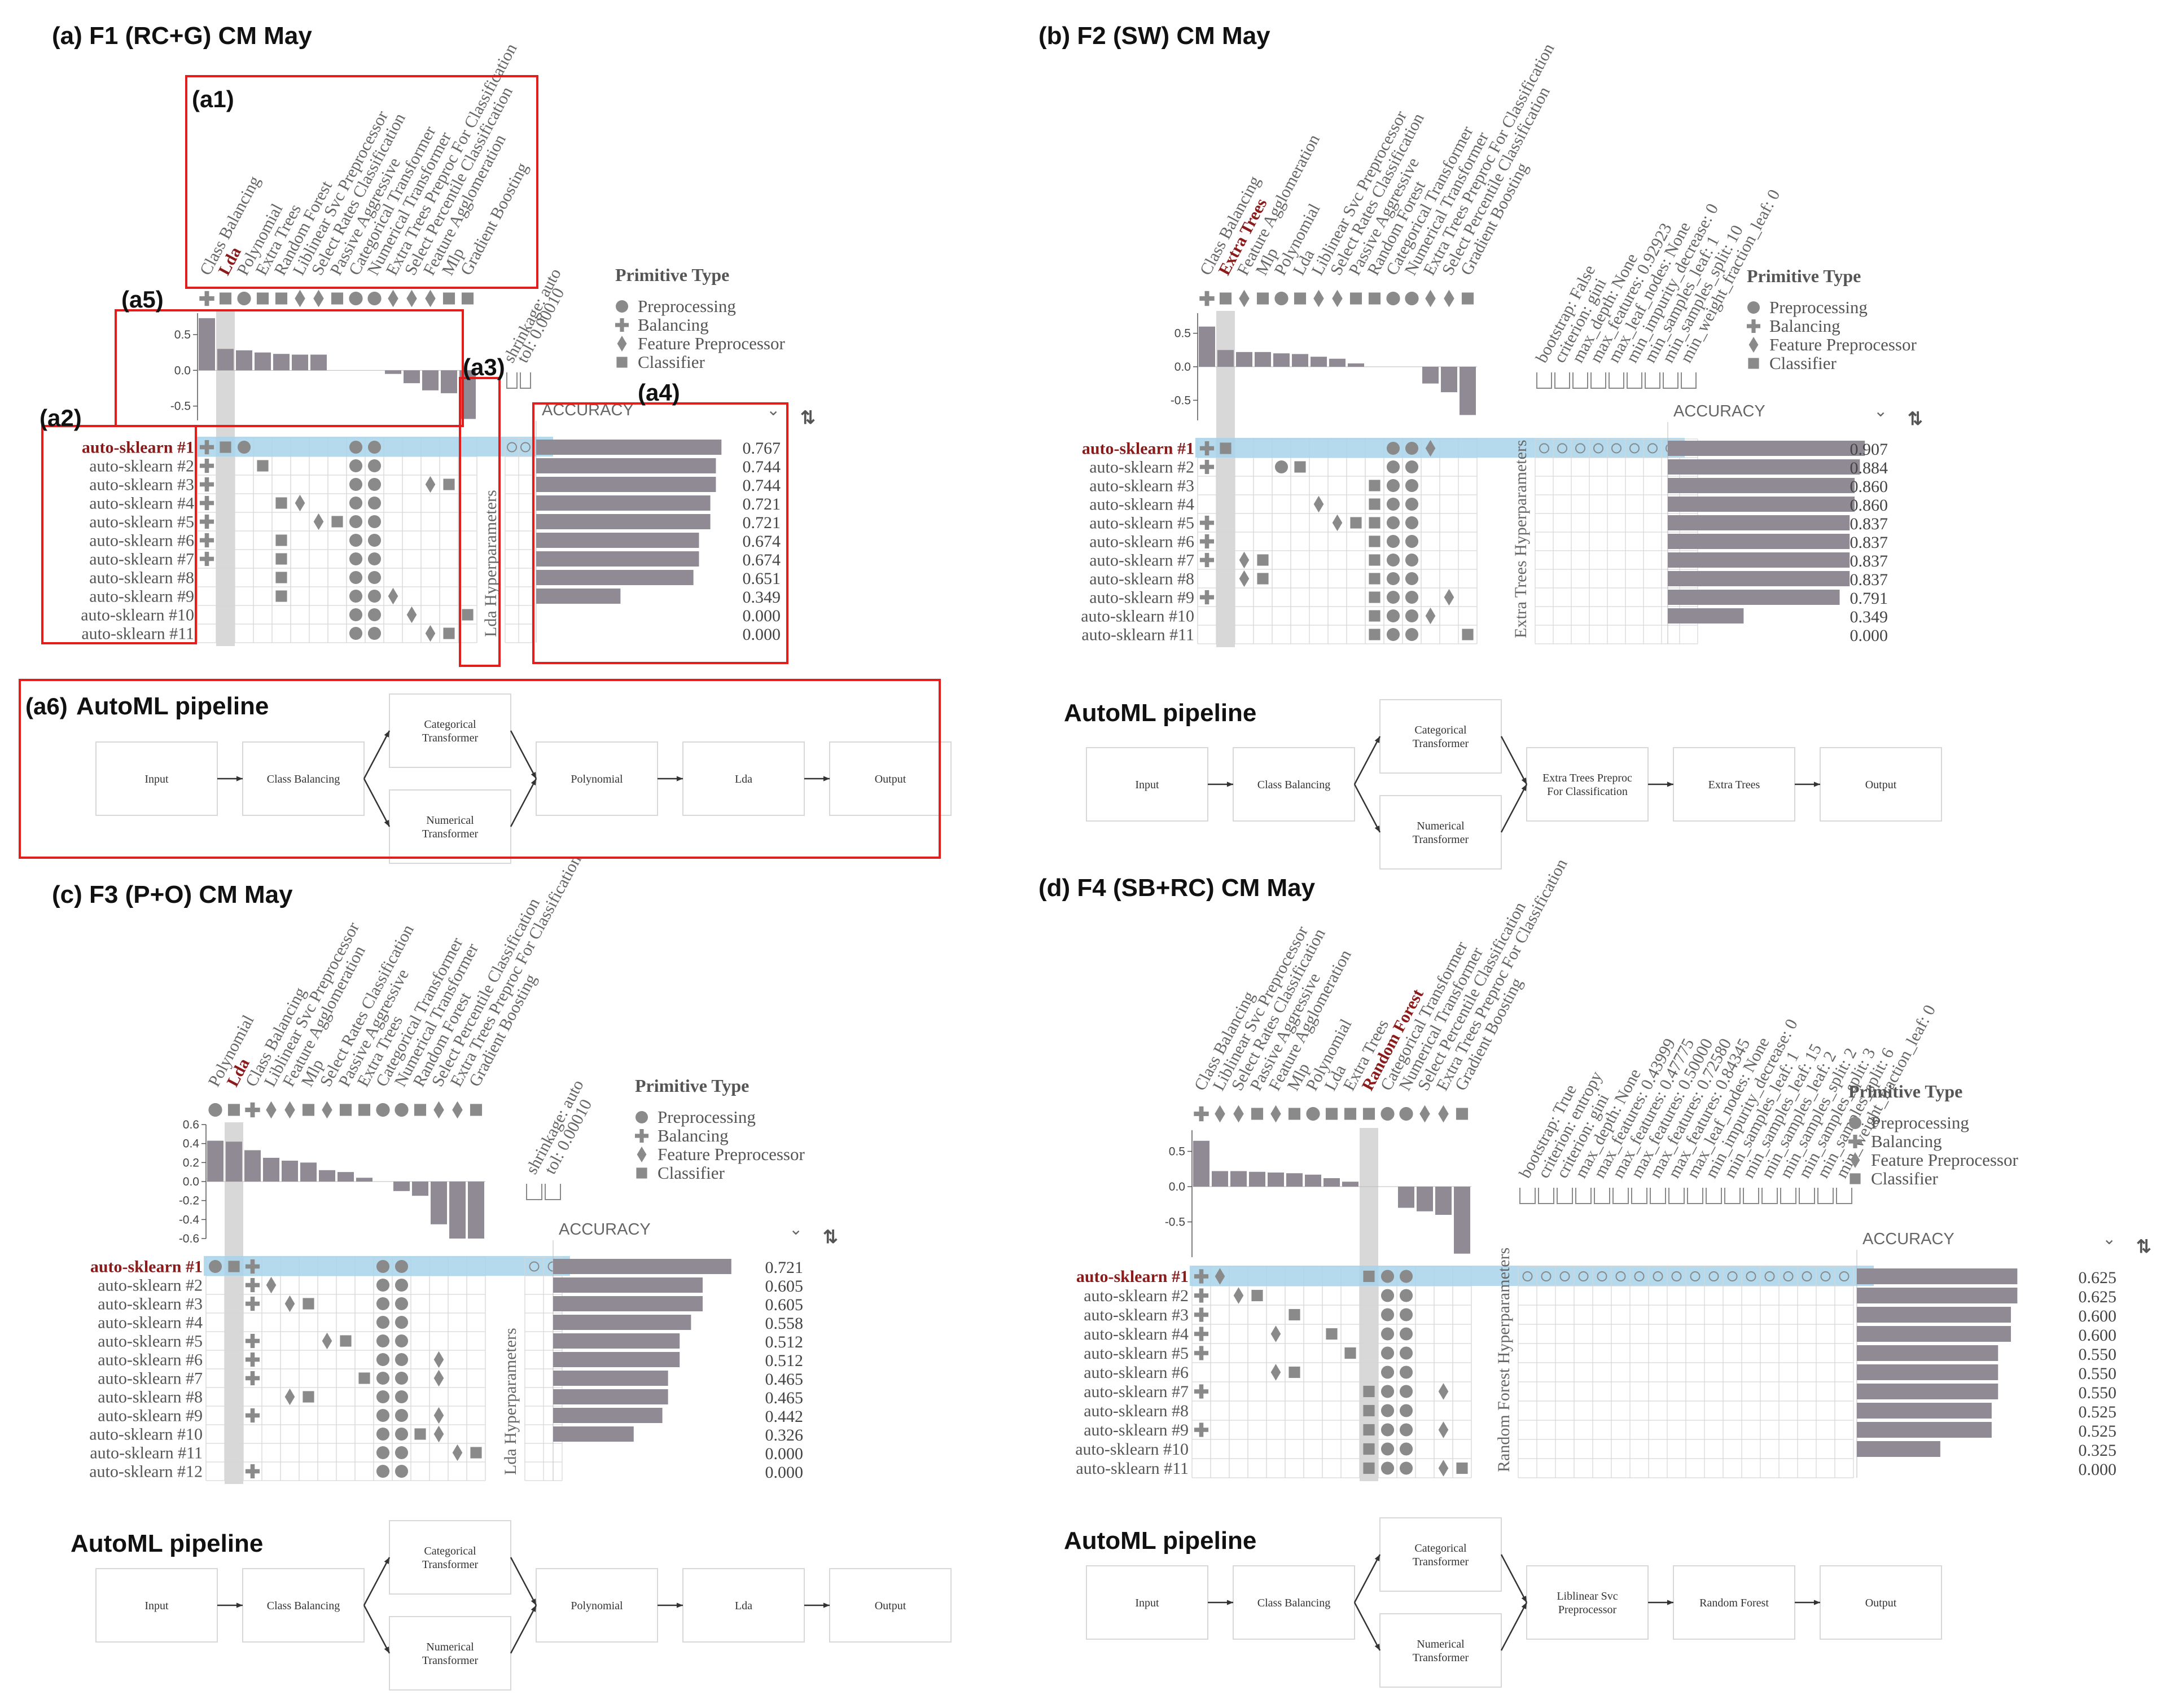 The height and width of the screenshot is (1708, 2165). I want to click on pipeline-label: auto-sklearn #5, so click(151, 1341).